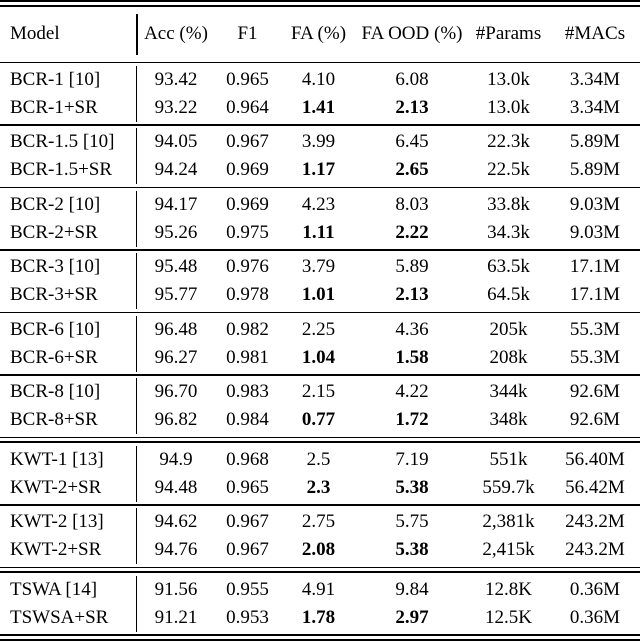 The image size is (640, 642). I want to click on cell-acc: 95.48, so click(176, 266).